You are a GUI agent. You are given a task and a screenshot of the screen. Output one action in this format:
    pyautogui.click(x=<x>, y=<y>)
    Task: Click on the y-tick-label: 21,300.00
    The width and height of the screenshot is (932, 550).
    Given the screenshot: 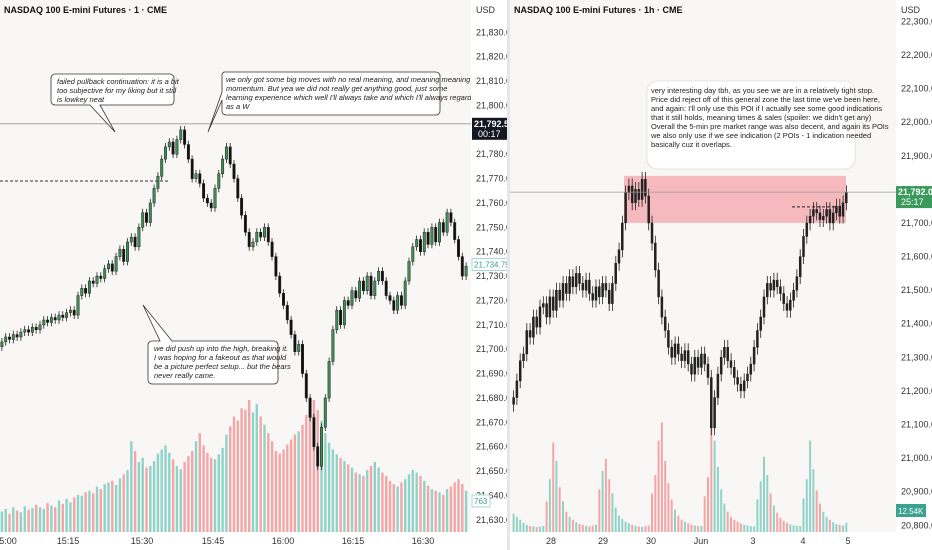 What is the action you would take?
    pyautogui.click(x=916, y=357)
    